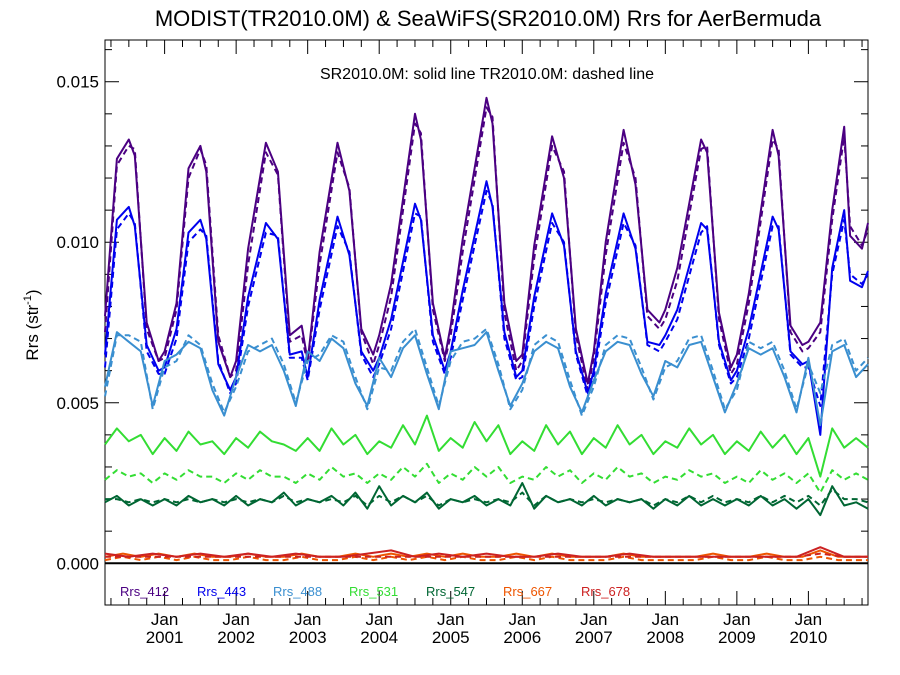  What do you see at coordinates (144, 591) in the screenshot?
I see `legend-item: Rrs_412` at bounding box center [144, 591].